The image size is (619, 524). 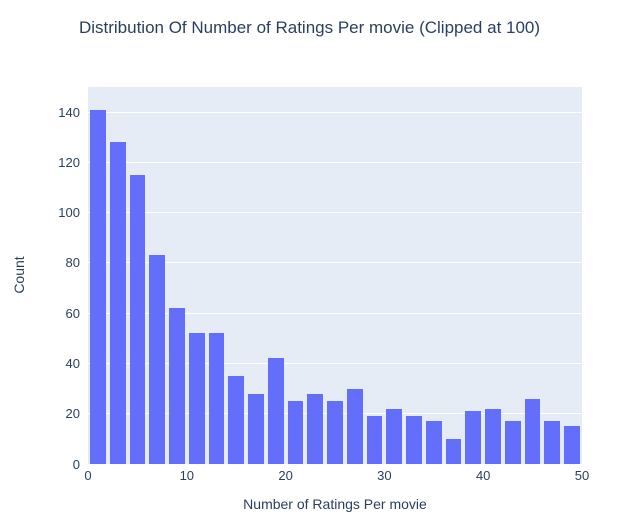 What do you see at coordinates (72, 313) in the screenshot?
I see `y-tick-label: 60` at bounding box center [72, 313].